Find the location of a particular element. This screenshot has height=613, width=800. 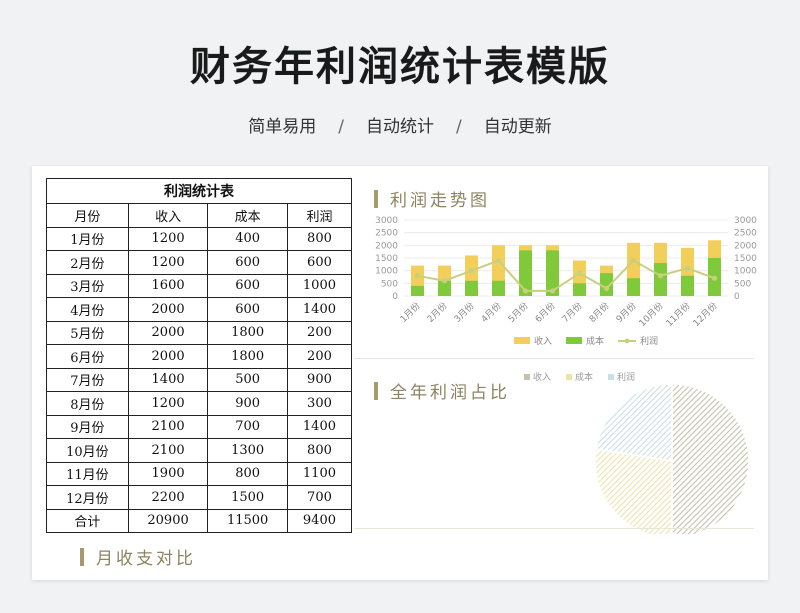

table-row: 1月份 1200 400 800 is located at coordinates (199, 238).